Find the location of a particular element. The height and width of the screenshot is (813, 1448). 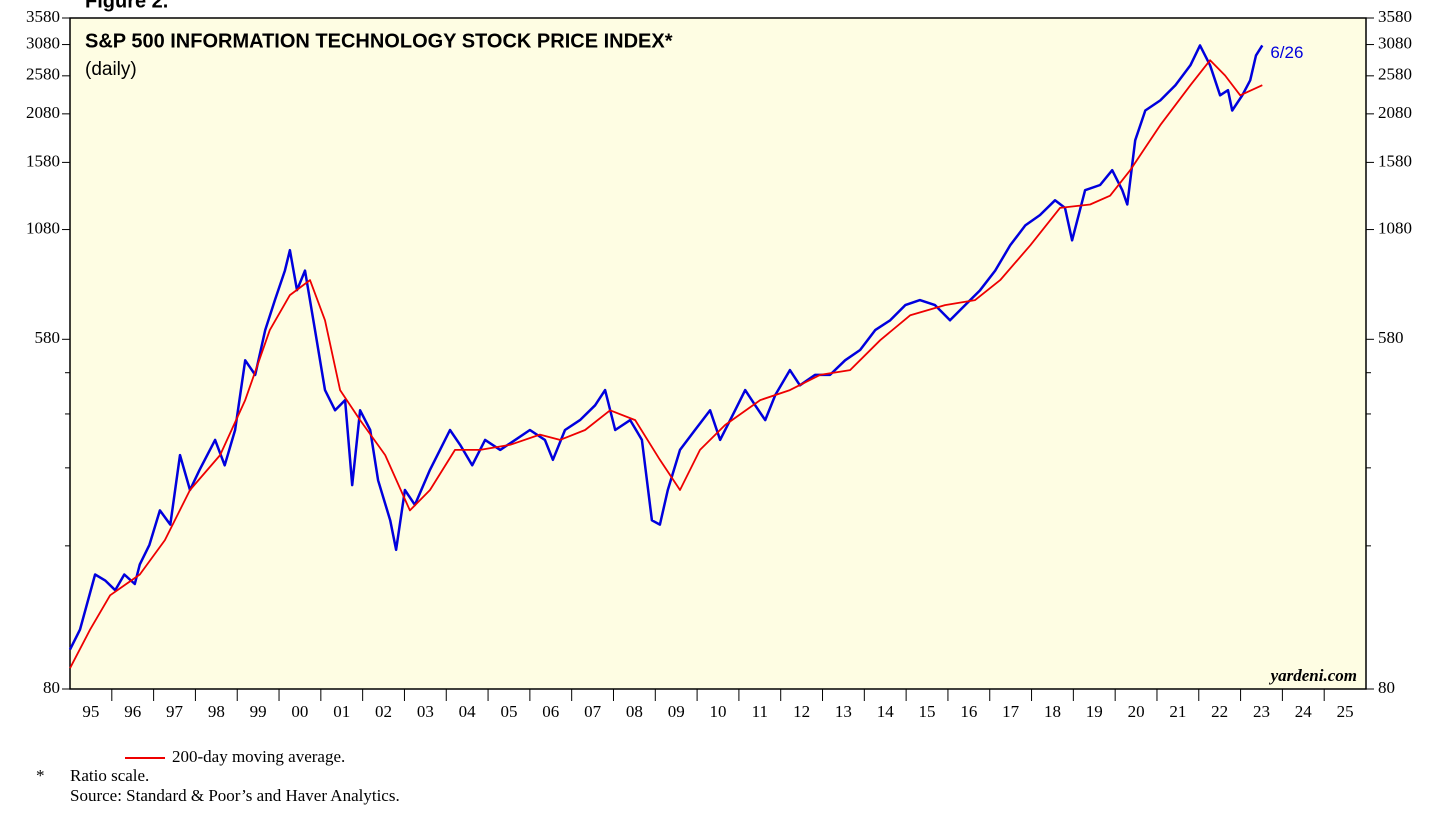

x-tick-label: 16 is located at coordinates (968, 711).